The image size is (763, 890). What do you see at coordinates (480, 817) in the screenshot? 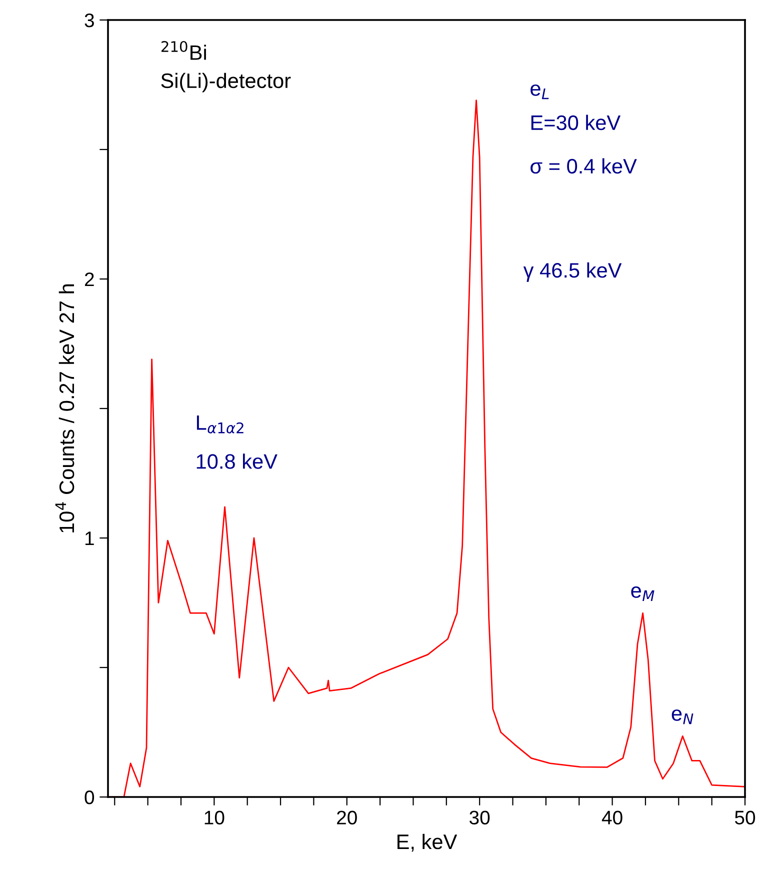
I see `x-tick-label: 30` at bounding box center [480, 817].